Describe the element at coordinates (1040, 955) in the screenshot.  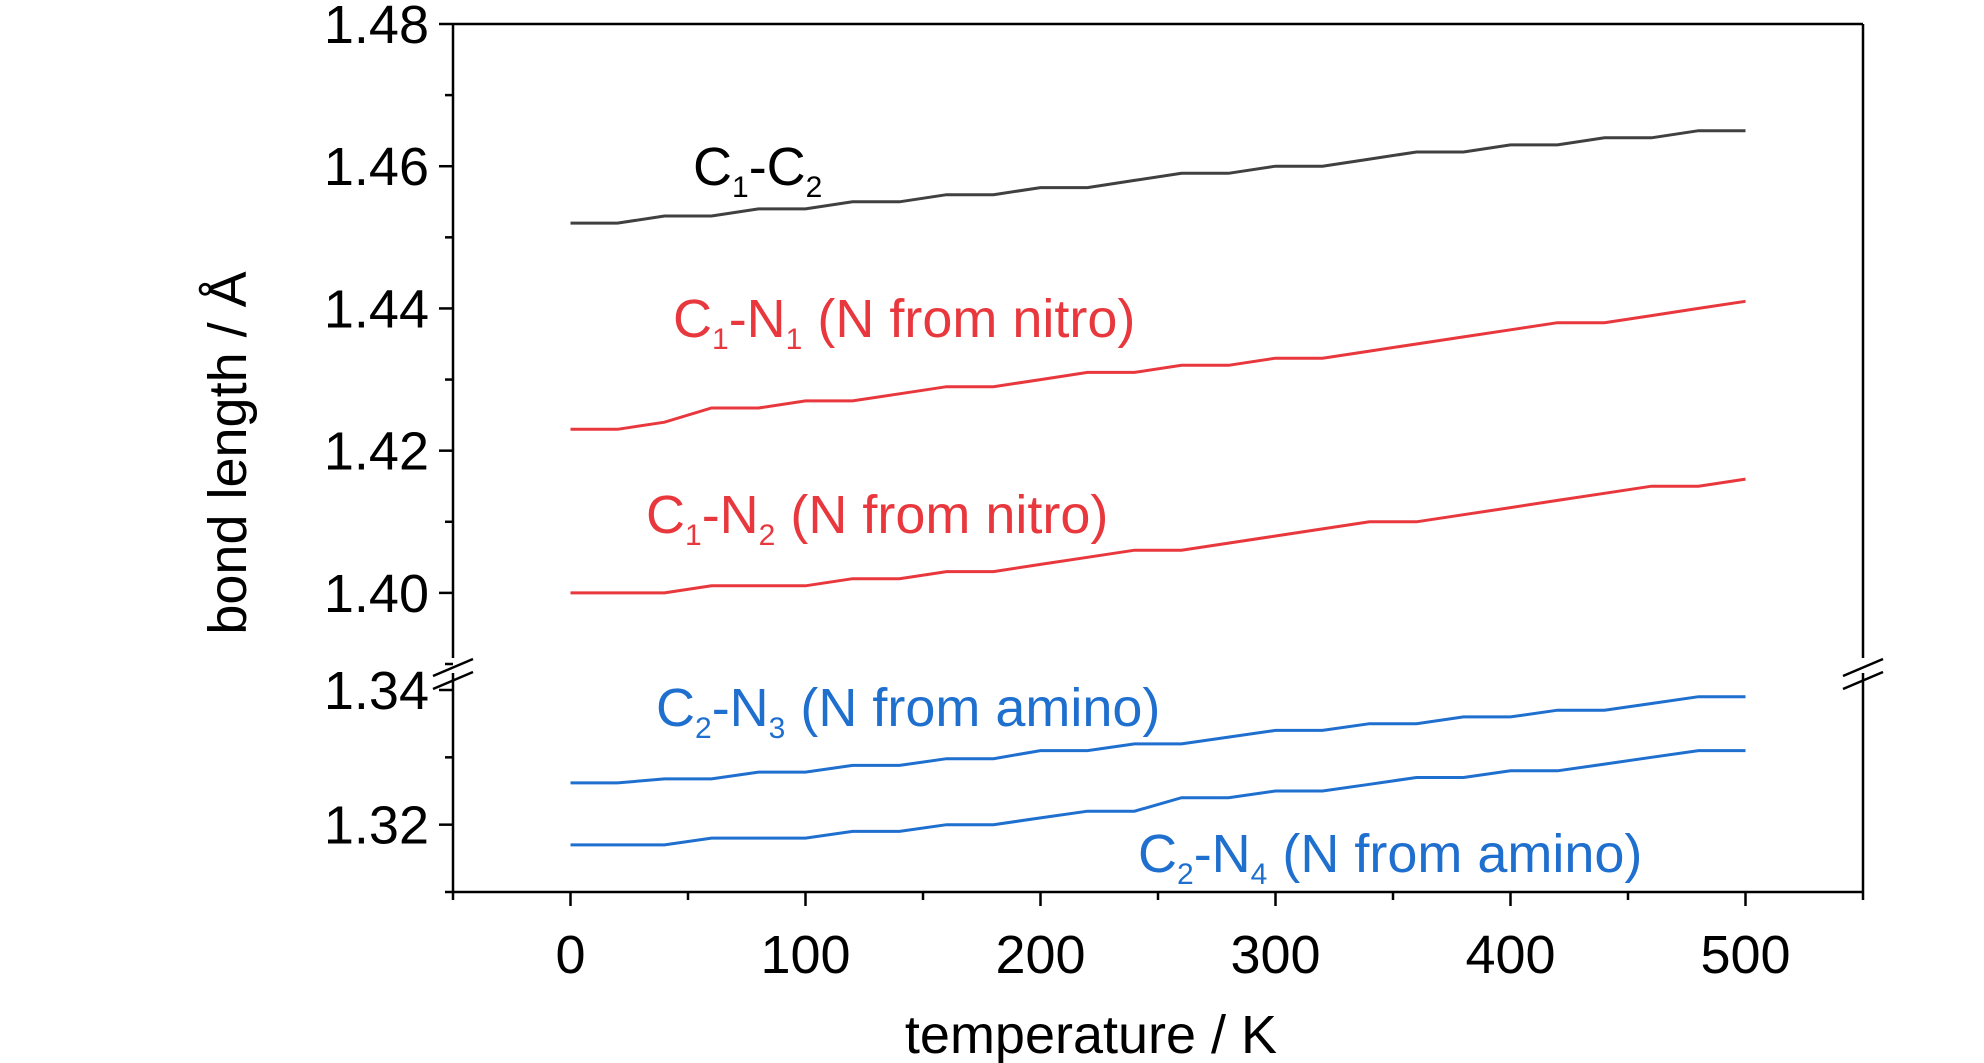
I see `x-tick-label: 200` at that location.